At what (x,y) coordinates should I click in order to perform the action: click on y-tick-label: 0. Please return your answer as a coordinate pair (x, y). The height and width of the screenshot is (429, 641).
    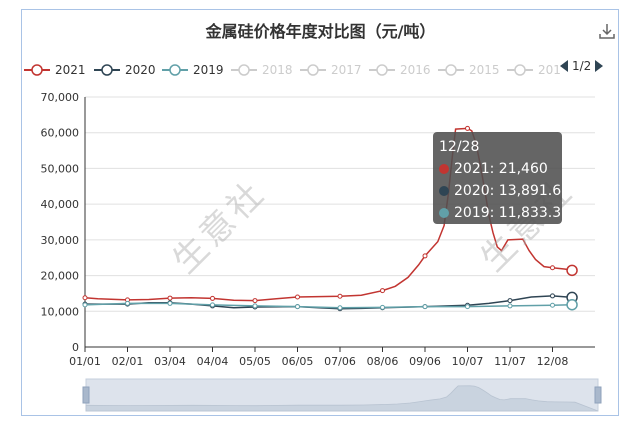
    Looking at the image, I should click on (75, 347).